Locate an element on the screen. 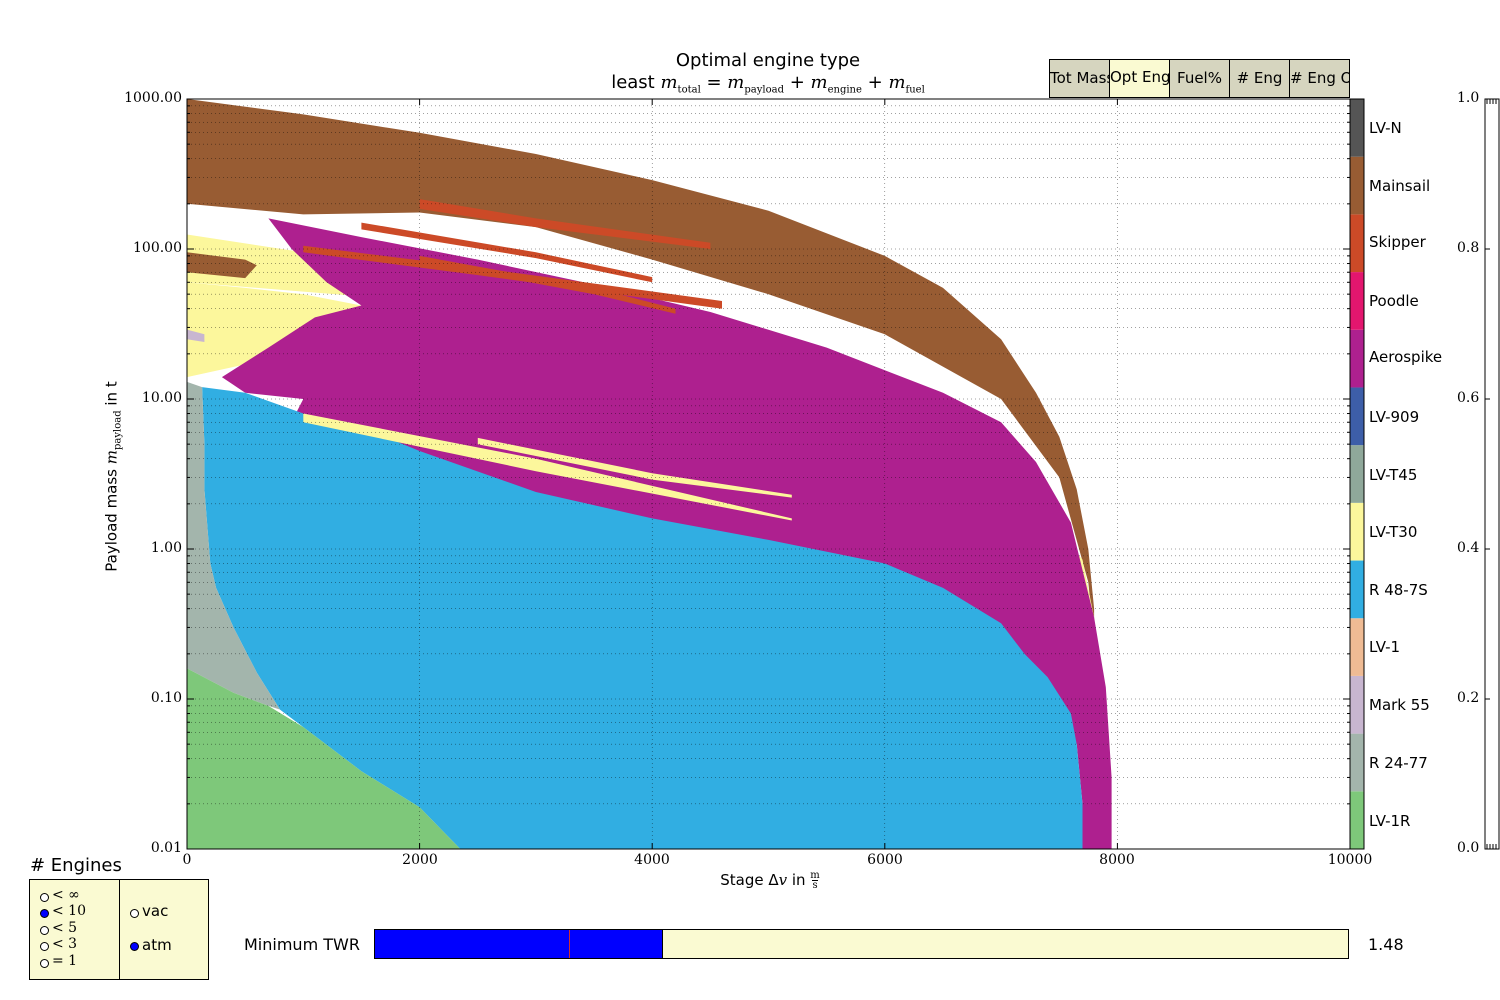  x-tick-label: 10000 is located at coordinates (1350, 860).